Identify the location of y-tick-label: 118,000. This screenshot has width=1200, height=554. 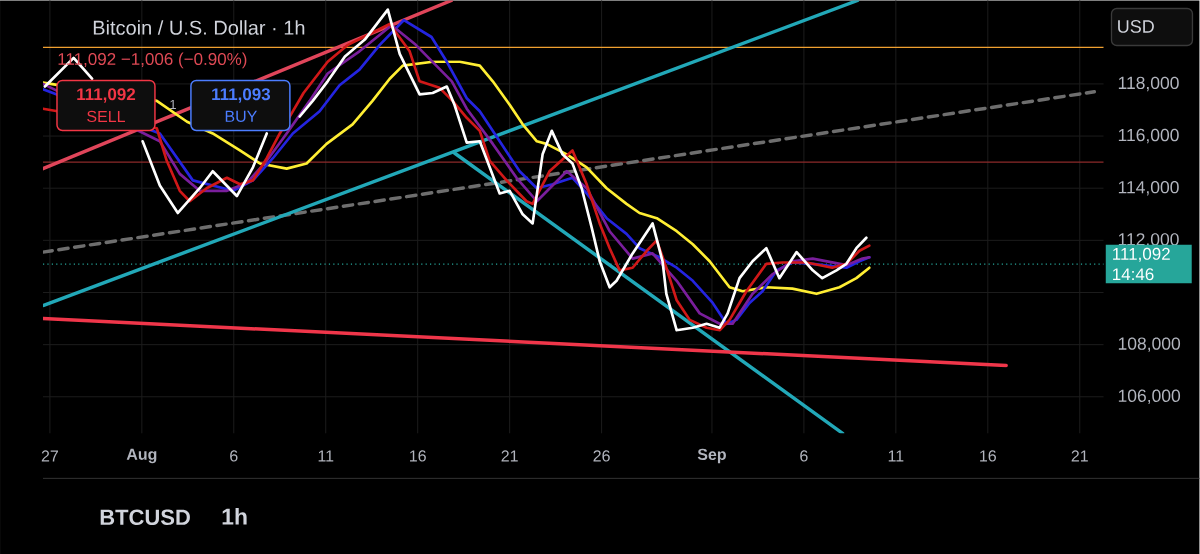
(1148, 84).